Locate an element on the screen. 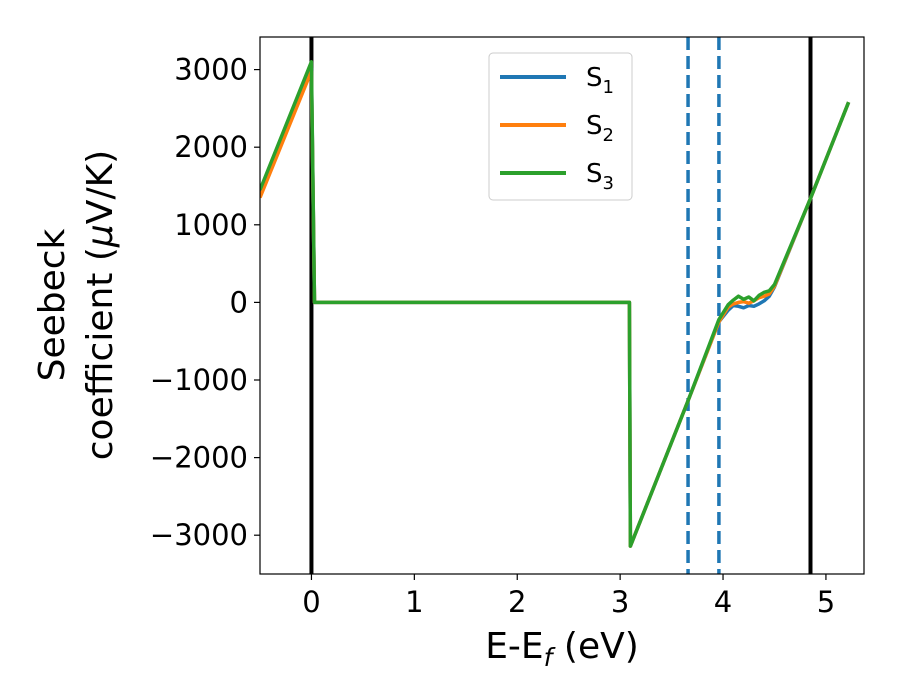 The height and width of the screenshot is (700, 900). y-axis-label-line1: Seebeck is located at coordinates (52, 304).